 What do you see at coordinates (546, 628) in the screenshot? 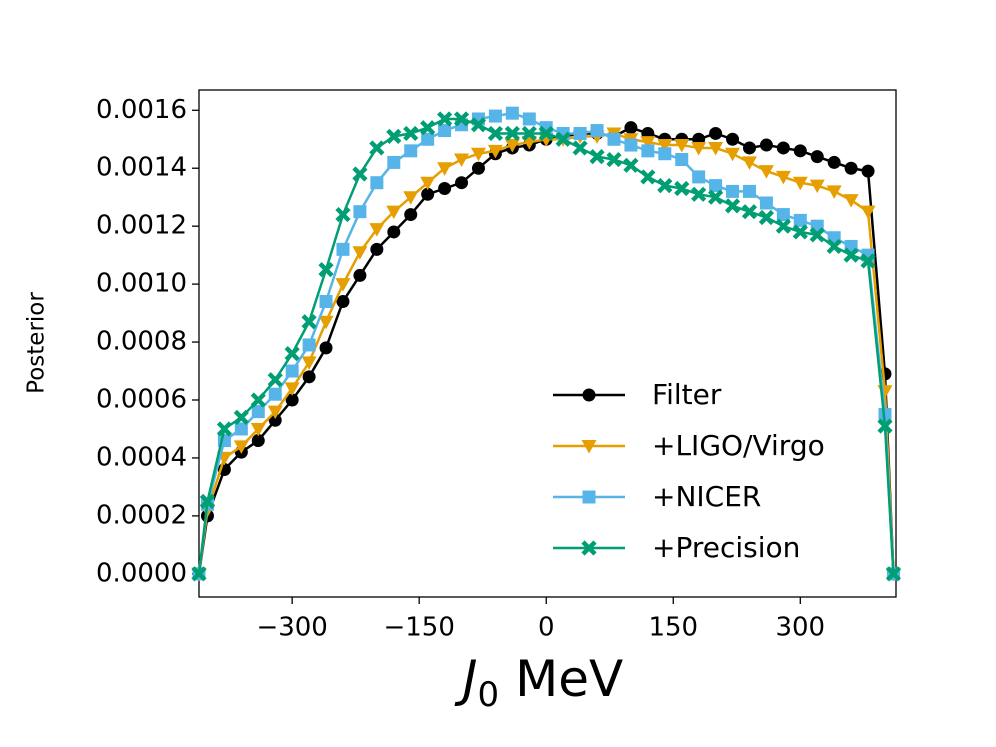
I see `x-tick-label: 0` at bounding box center [546, 628].